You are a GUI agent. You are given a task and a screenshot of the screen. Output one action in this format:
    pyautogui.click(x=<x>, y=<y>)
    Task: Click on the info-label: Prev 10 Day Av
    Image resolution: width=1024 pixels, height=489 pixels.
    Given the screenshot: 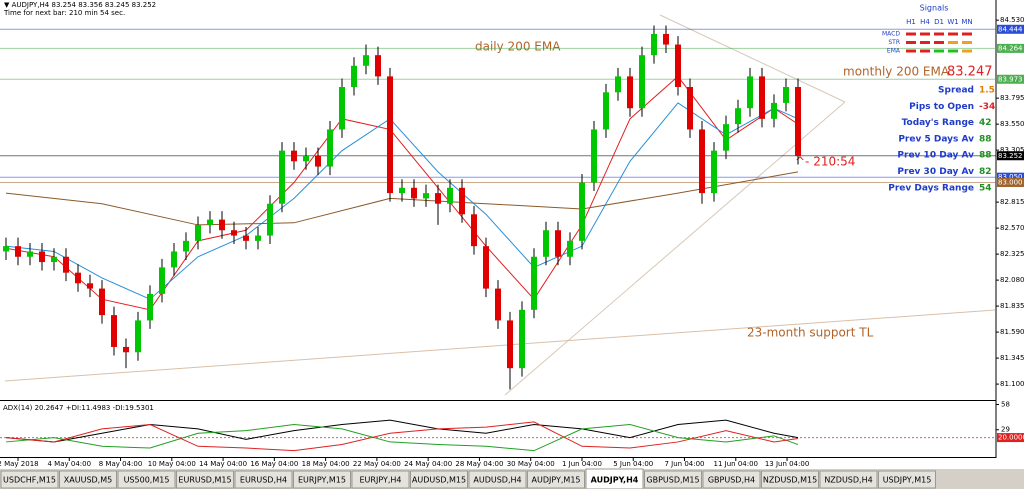 What is the action you would take?
    pyautogui.click(x=935, y=156)
    